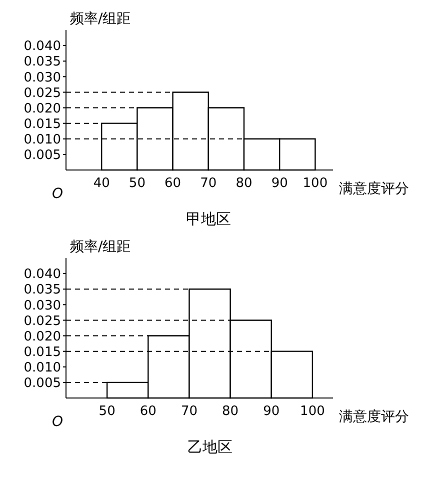 This screenshot has width=431, height=477. What do you see at coordinates (208, 219) in the screenshot?
I see `text: 甲地区` at bounding box center [208, 219].